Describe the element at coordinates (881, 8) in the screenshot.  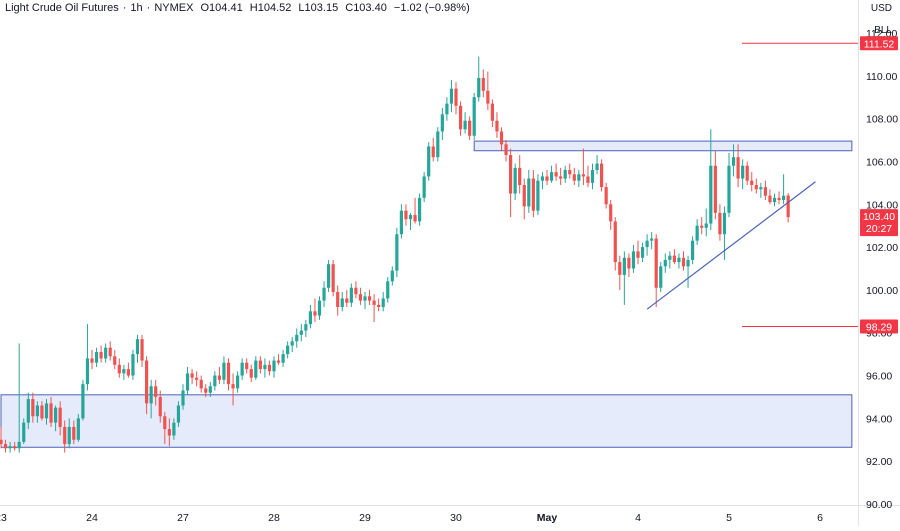
I see `currency-button: USD` at that location.